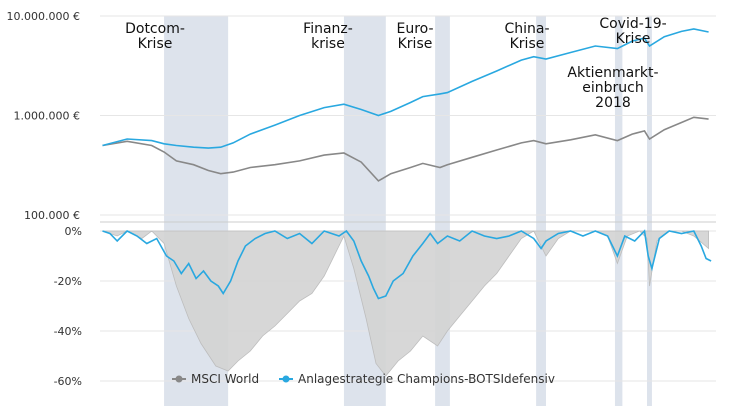  I want to click on bottom-y-tick-label: 0%, so click(73, 231).